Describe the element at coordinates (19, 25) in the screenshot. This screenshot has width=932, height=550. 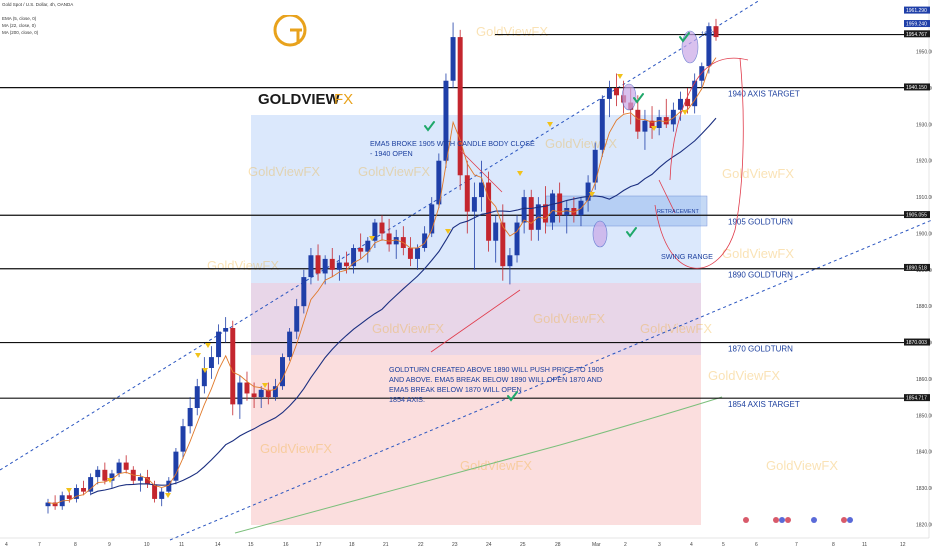
I see `legend-ma22: MA (22, close, 0)` at that location.